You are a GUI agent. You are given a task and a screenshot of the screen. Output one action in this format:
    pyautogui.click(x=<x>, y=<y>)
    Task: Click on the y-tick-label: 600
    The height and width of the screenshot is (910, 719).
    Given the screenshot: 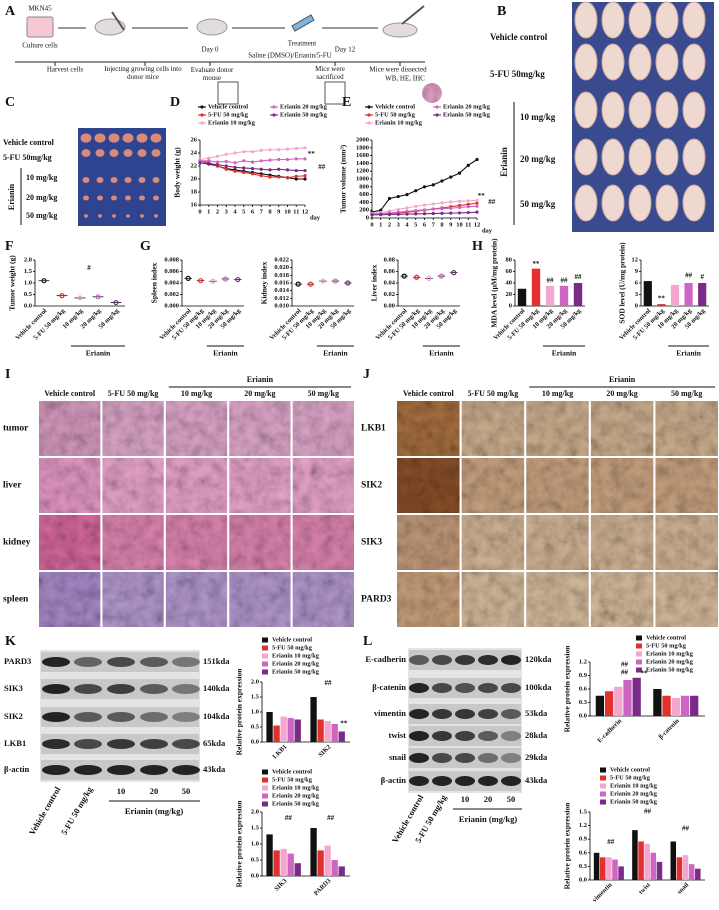 What is the action you would take?
    pyautogui.click(x=364, y=194)
    